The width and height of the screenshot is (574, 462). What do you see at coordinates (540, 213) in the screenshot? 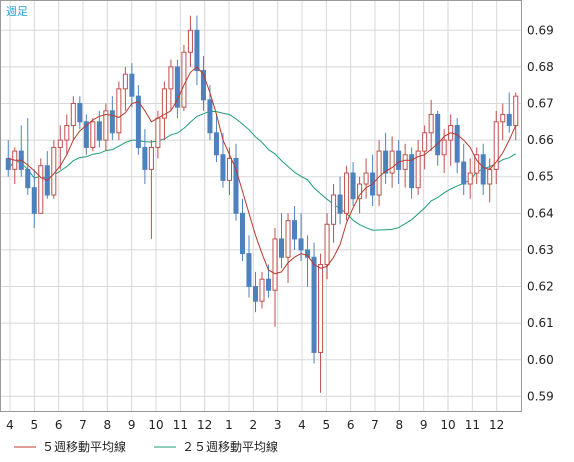
I see `y-tick-label: 0.64` at bounding box center [540, 213].